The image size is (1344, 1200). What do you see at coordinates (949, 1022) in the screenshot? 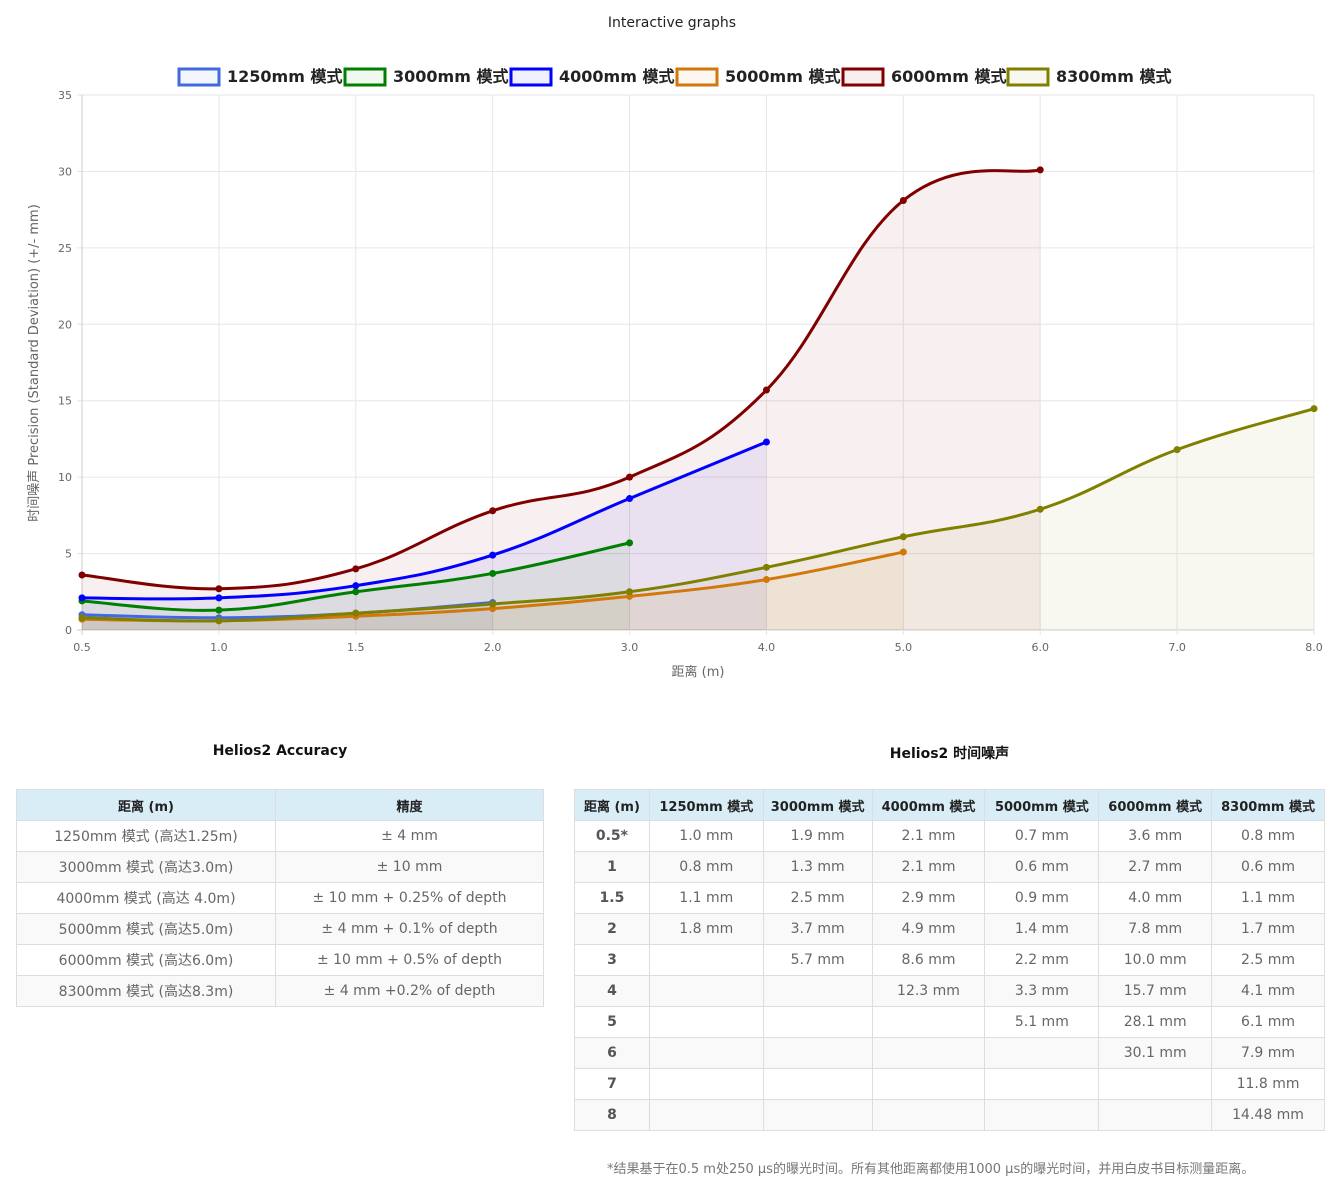
I see `table-row: 5 5.1 mm 28.1 mm 6.1 mm` at bounding box center [949, 1022].